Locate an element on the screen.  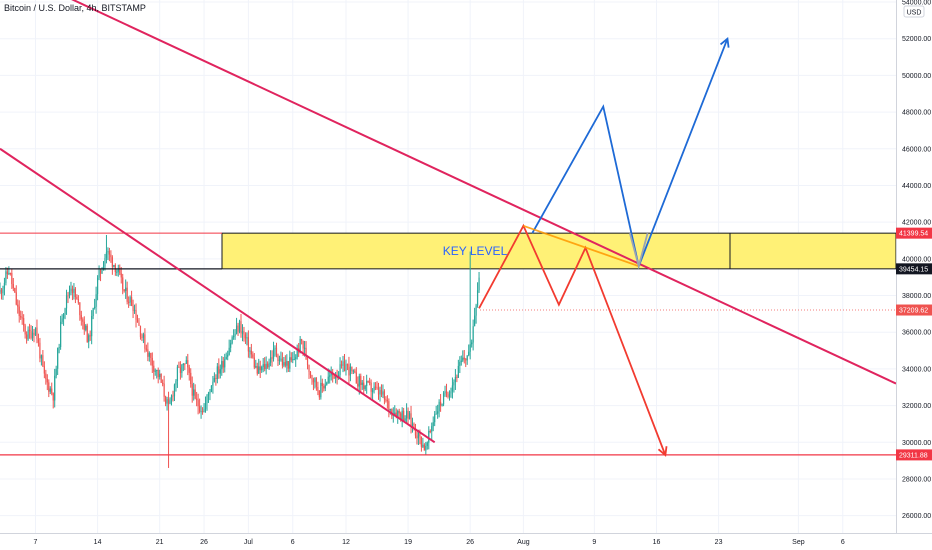
y-tick-label: 44000.00 is located at coordinates (916, 186).